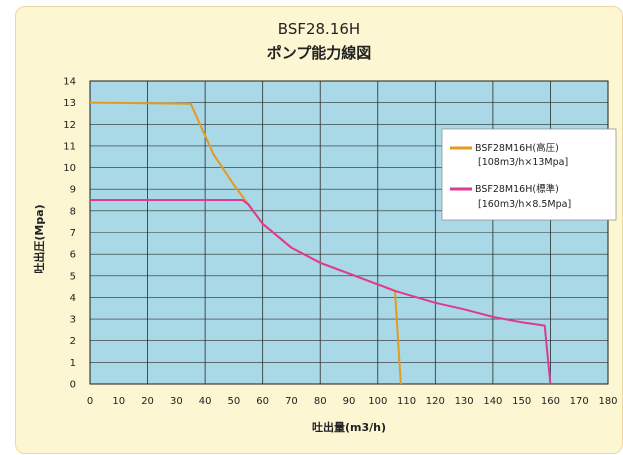 The image size is (623, 455). I want to click on legend-note-standard: [160m3/h×8.5Mpa], so click(524, 204).